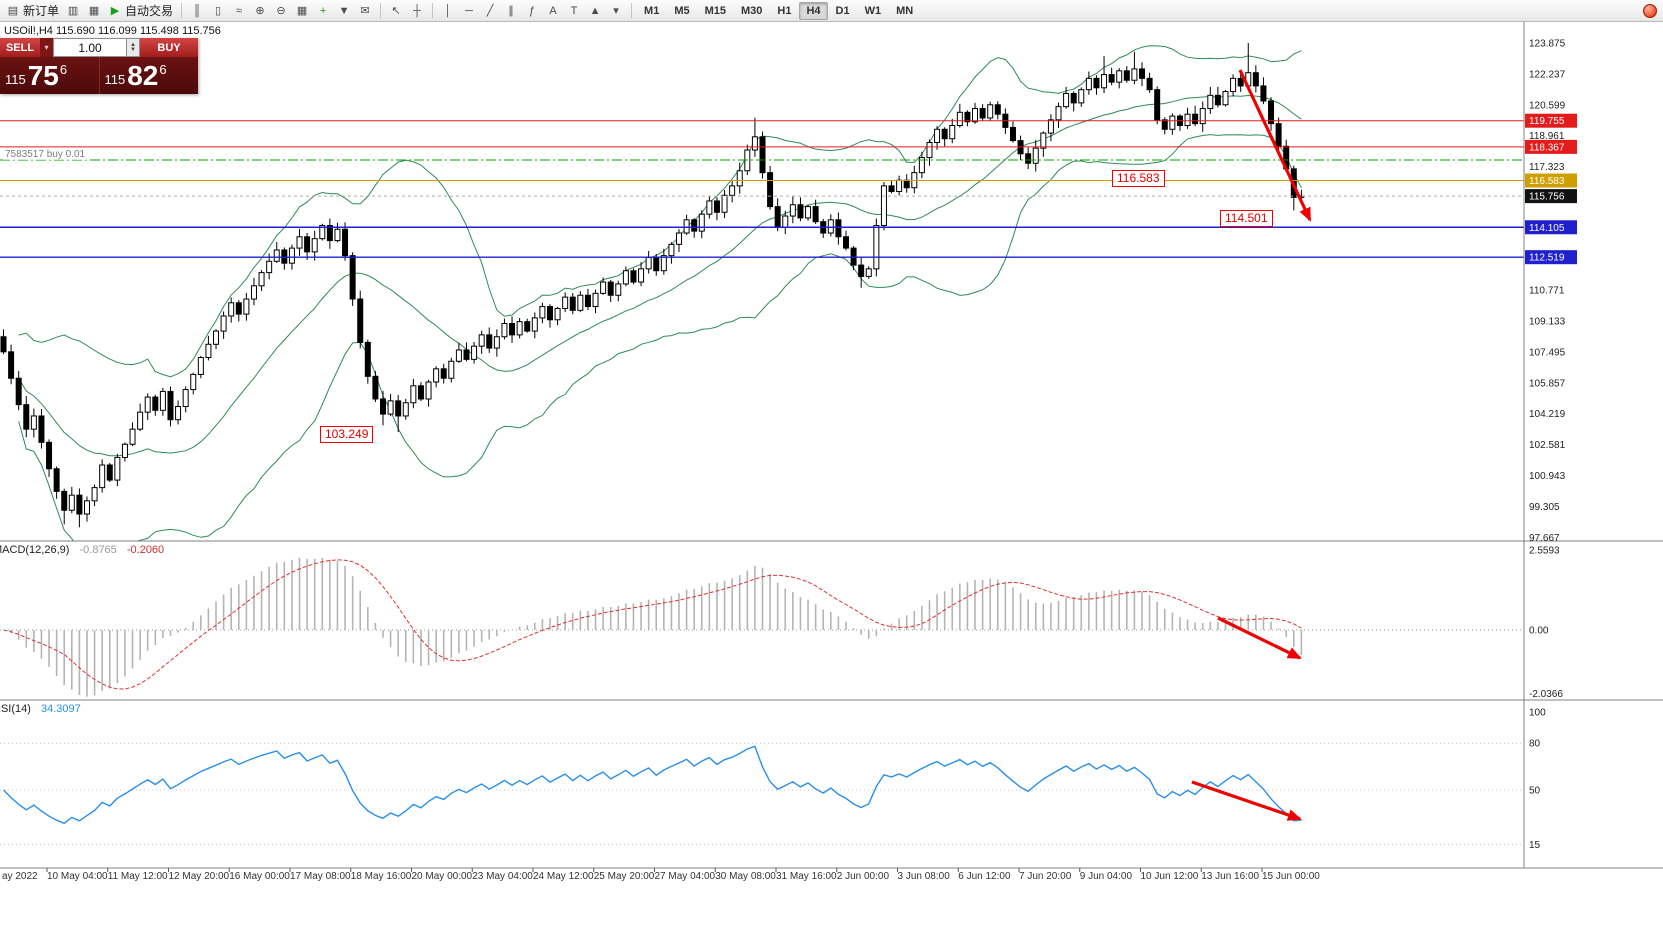 The image size is (1663, 939). What do you see at coordinates (873, 10) in the screenshot?
I see `timeframe-button-w1: W1` at bounding box center [873, 10].